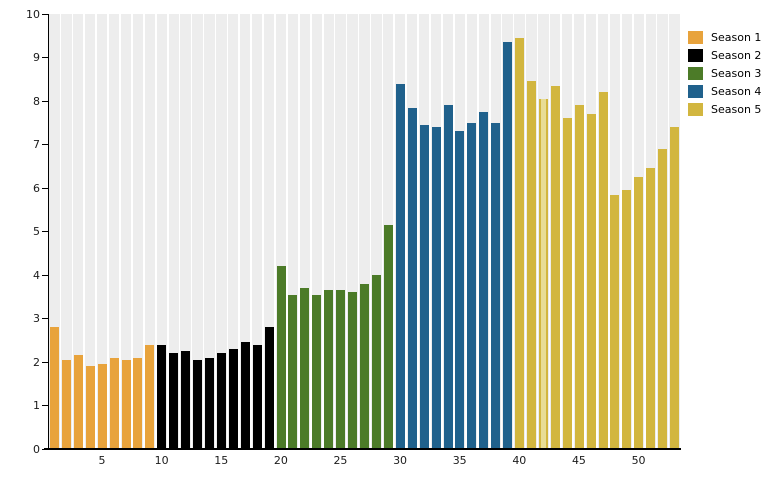 The width and height of the screenshot is (774, 500). What do you see at coordinates (736, 73) in the screenshot?
I see `legend-label: Season 3` at bounding box center [736, 73].